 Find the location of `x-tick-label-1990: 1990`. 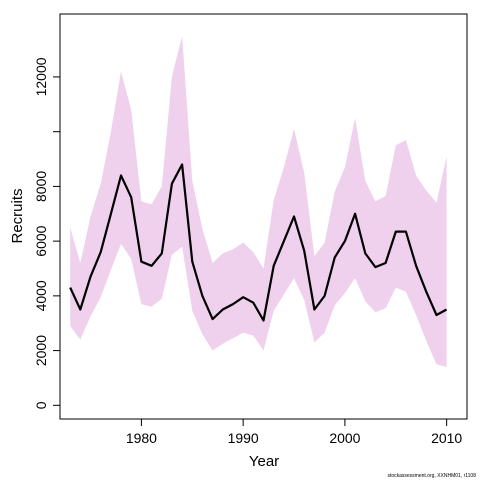

x-tick-label-1990: 1990 is located at coordinates (243, 438).